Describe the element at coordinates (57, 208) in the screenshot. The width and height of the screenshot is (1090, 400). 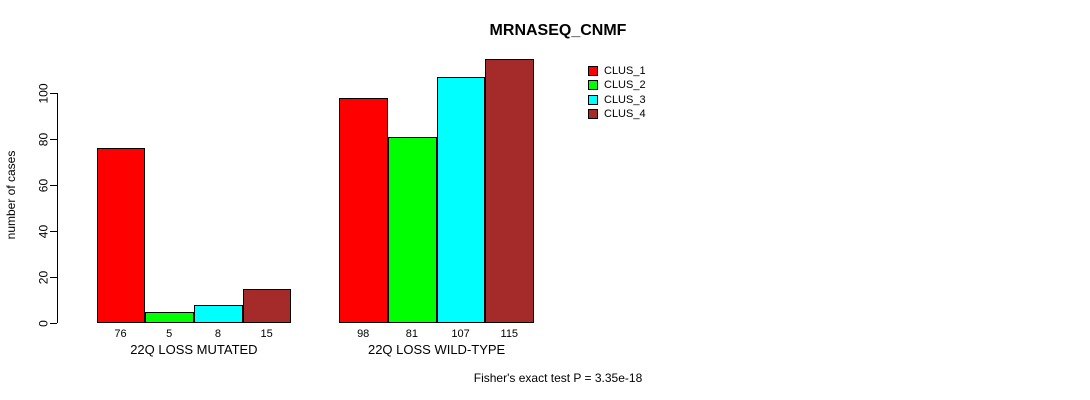
I see `y-axis-line` at that location.